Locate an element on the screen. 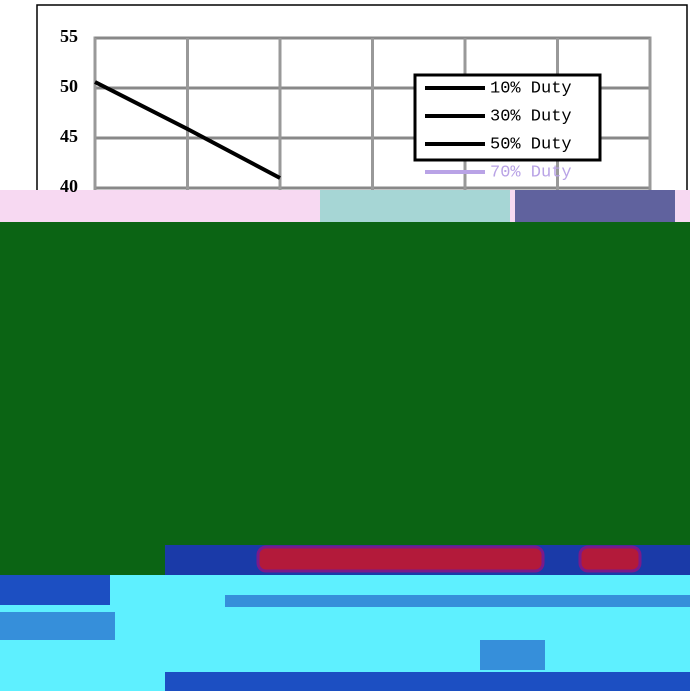 Image resolution: width=690 pixels, height=691 pixels. legend-label: 50% Duty is located at coordinates (531, 144).